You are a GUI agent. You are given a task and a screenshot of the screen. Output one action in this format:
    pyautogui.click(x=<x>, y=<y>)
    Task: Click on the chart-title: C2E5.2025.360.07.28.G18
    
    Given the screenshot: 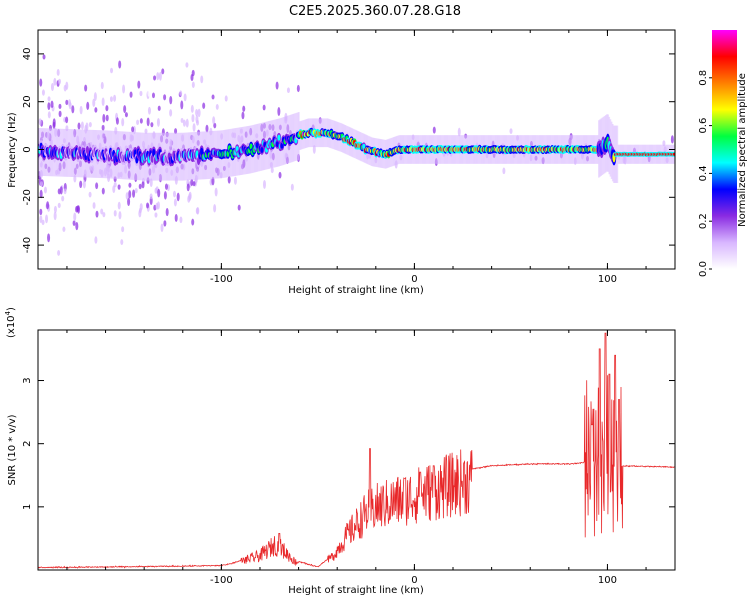 What is the action you would take?
    pyautogui.click(x=375, y=11)
    